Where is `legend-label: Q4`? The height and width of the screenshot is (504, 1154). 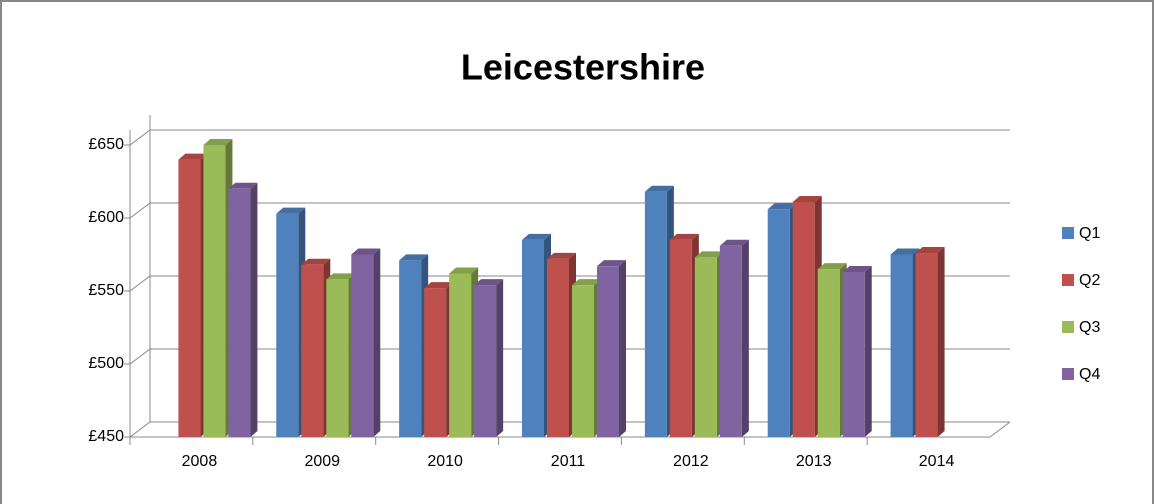
legend-label: Q4 is located at coordinates (1089, 374).